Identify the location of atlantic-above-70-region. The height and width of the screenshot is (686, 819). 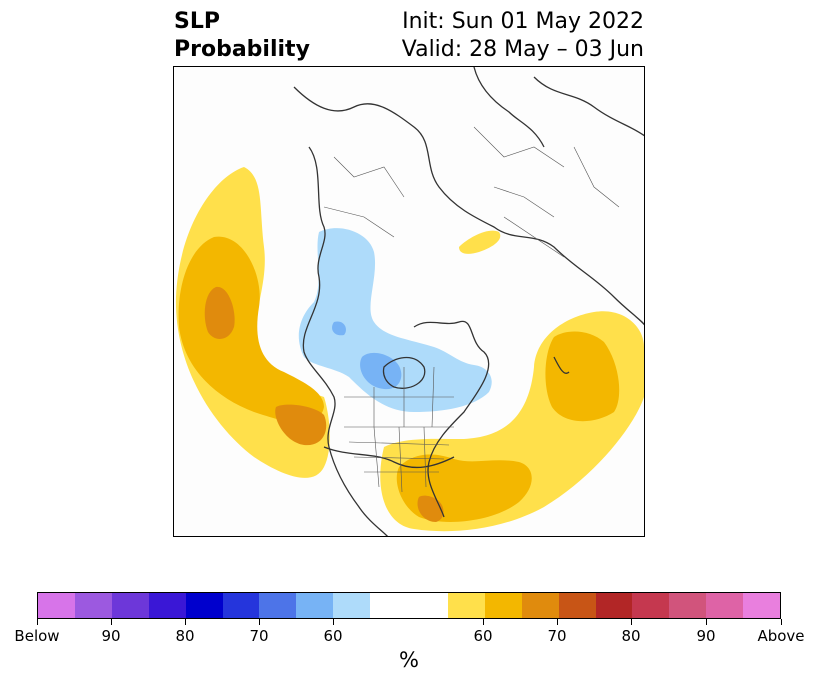
(582, 376).